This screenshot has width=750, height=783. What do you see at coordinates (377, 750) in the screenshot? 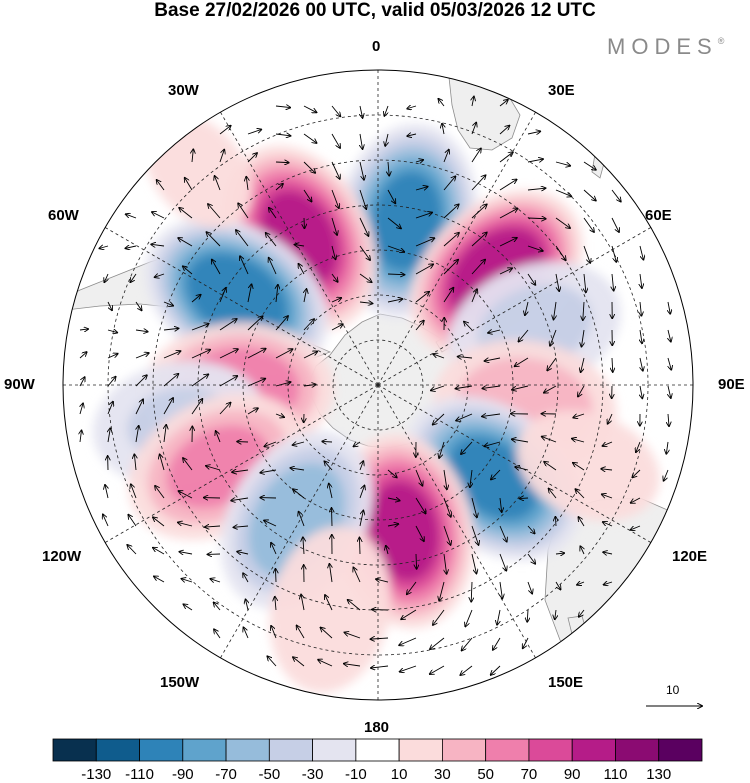
I see `colorbar` at bounding box center [377, 750].